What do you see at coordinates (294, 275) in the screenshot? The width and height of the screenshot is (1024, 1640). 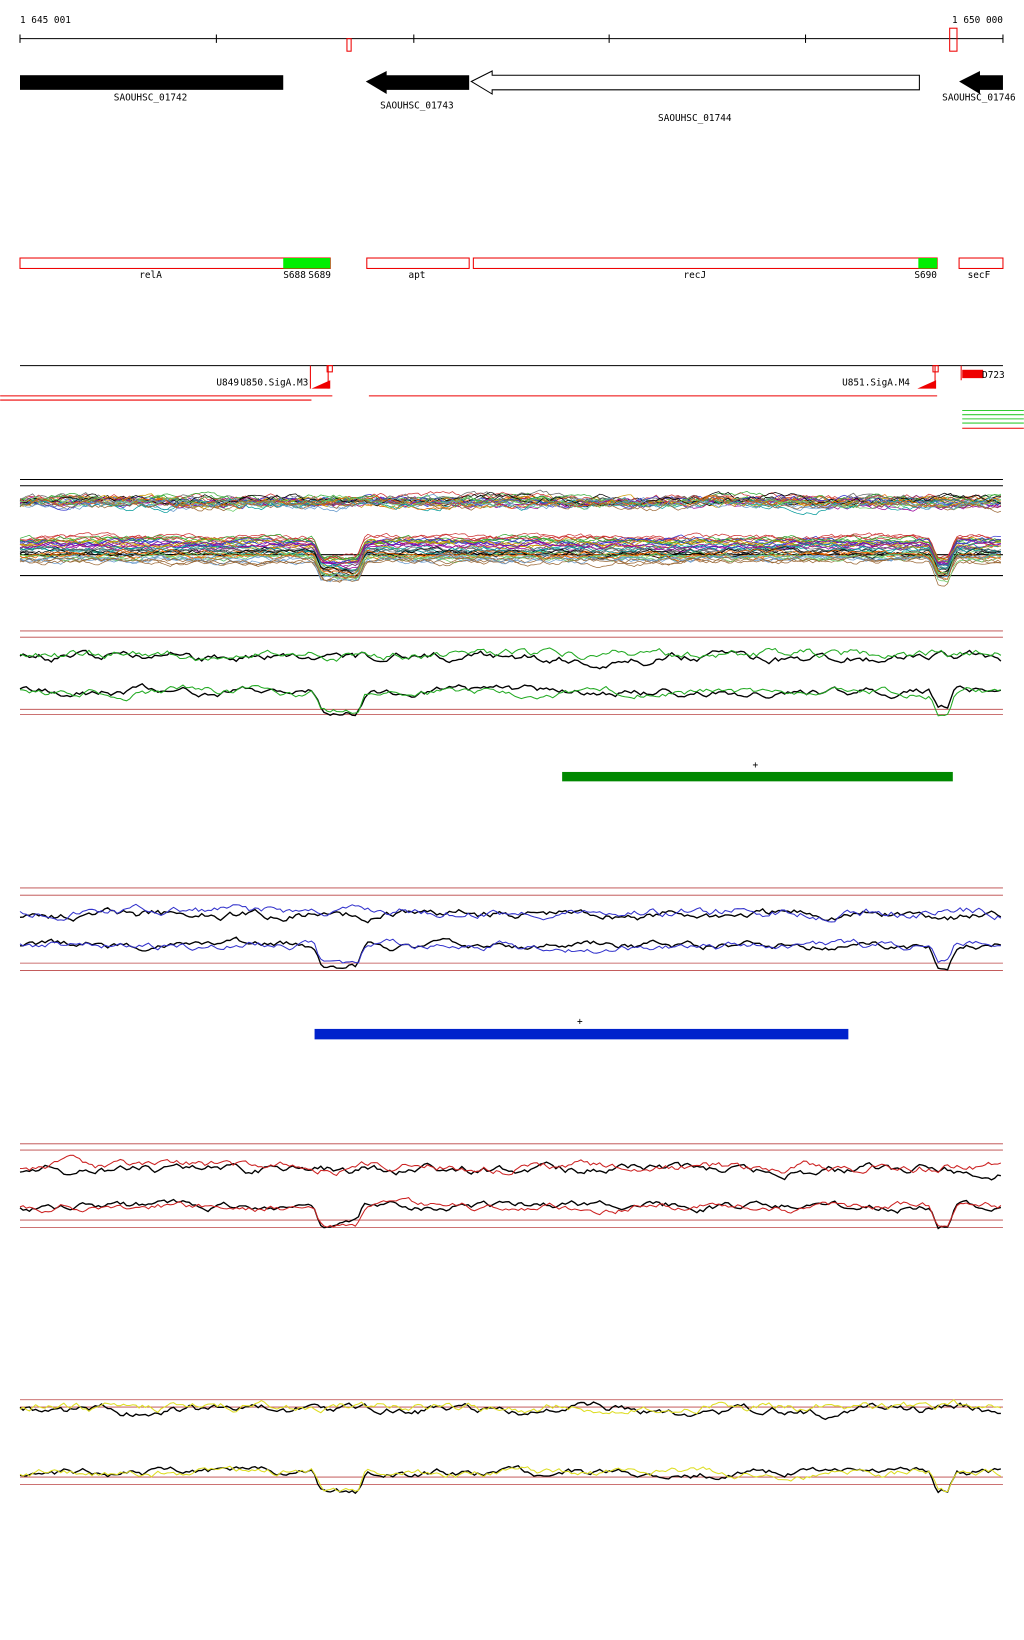 I see `annotation-label: S688` at bounding box center [294, 275].